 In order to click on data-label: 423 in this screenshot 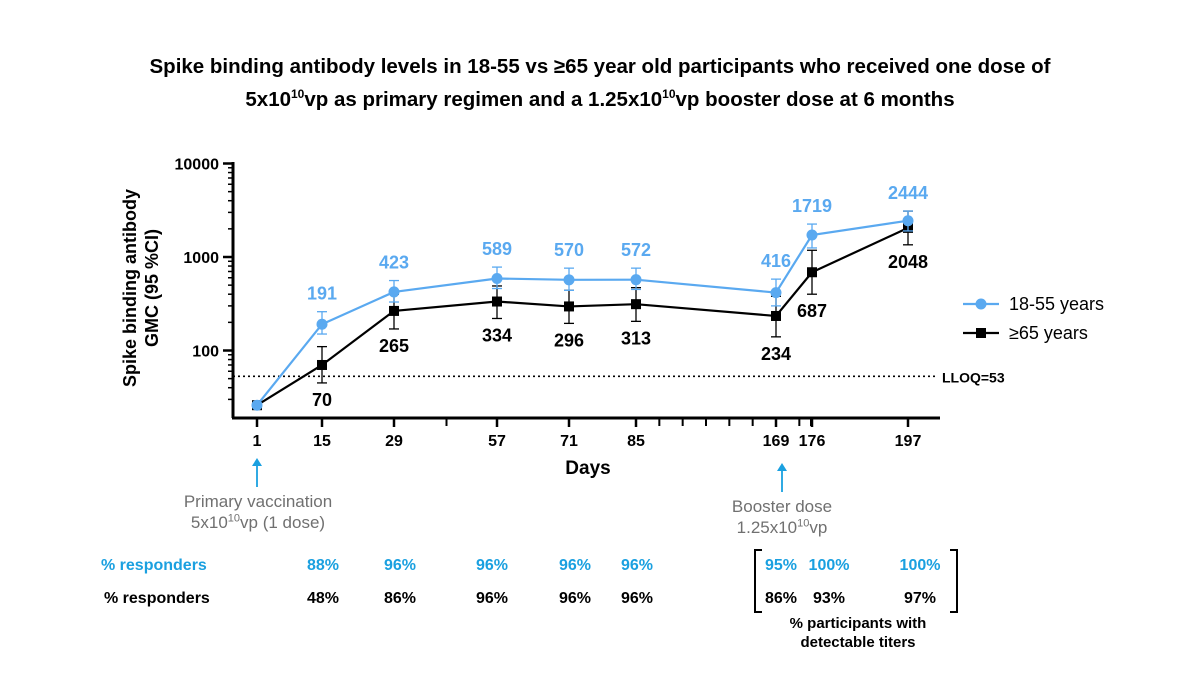, I will do `click(394, 263)`.